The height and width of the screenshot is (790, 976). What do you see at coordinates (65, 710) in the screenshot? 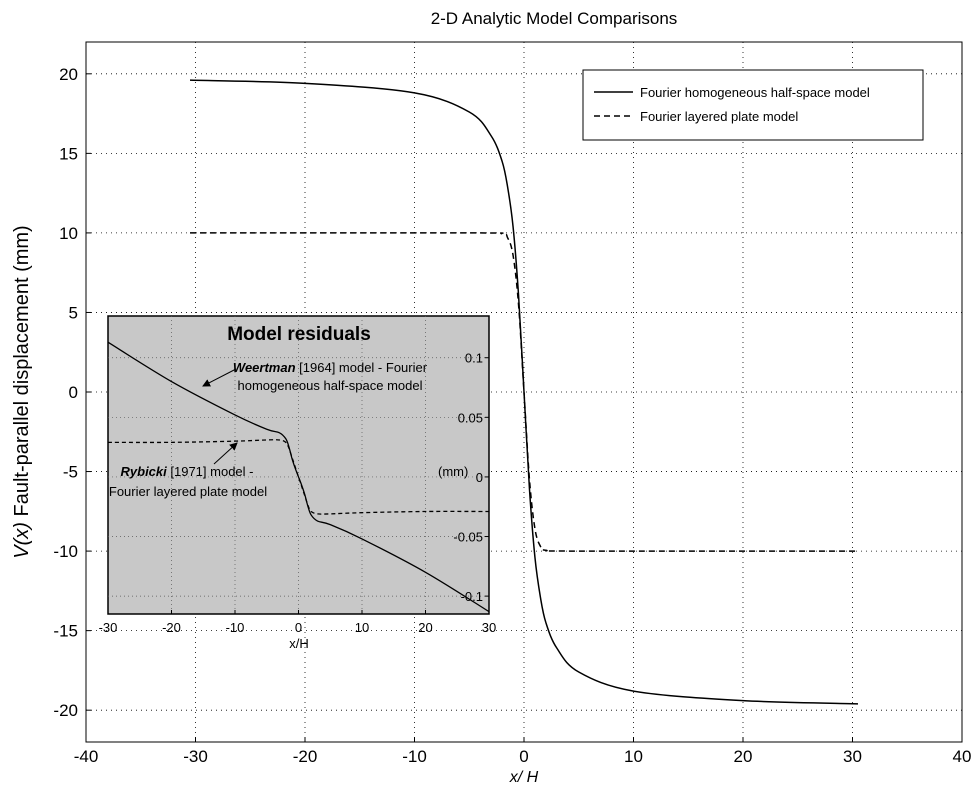
I see `main-y-tick-label: -20` at bounding box center [65, 710].